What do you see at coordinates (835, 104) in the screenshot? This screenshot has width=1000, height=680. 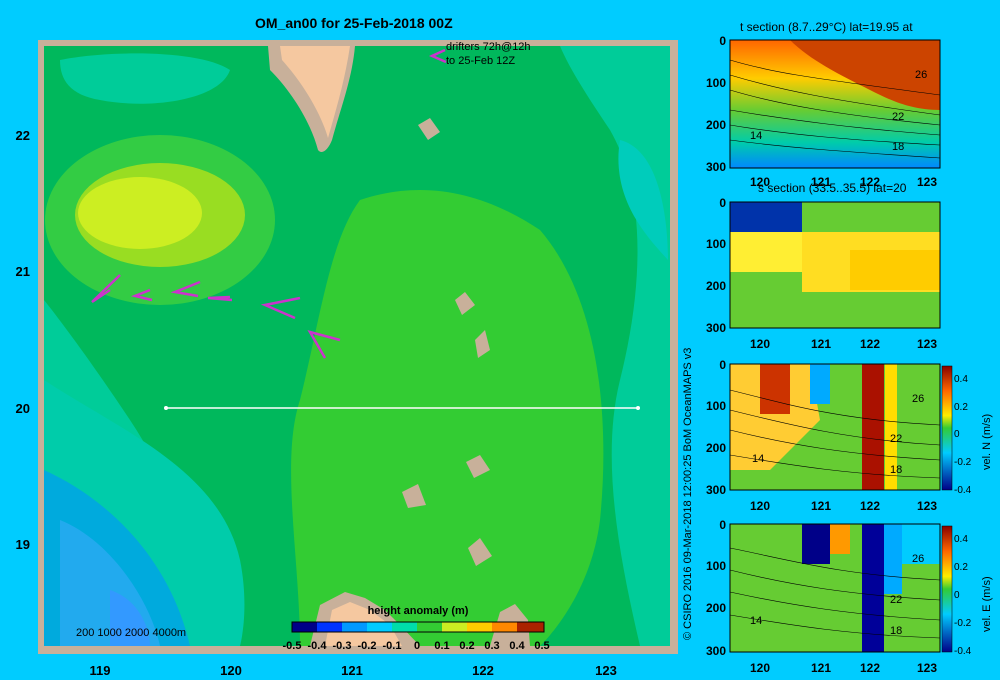 I see `t-section-plot: 26 22 14 18` at bounding box center [835, 104].